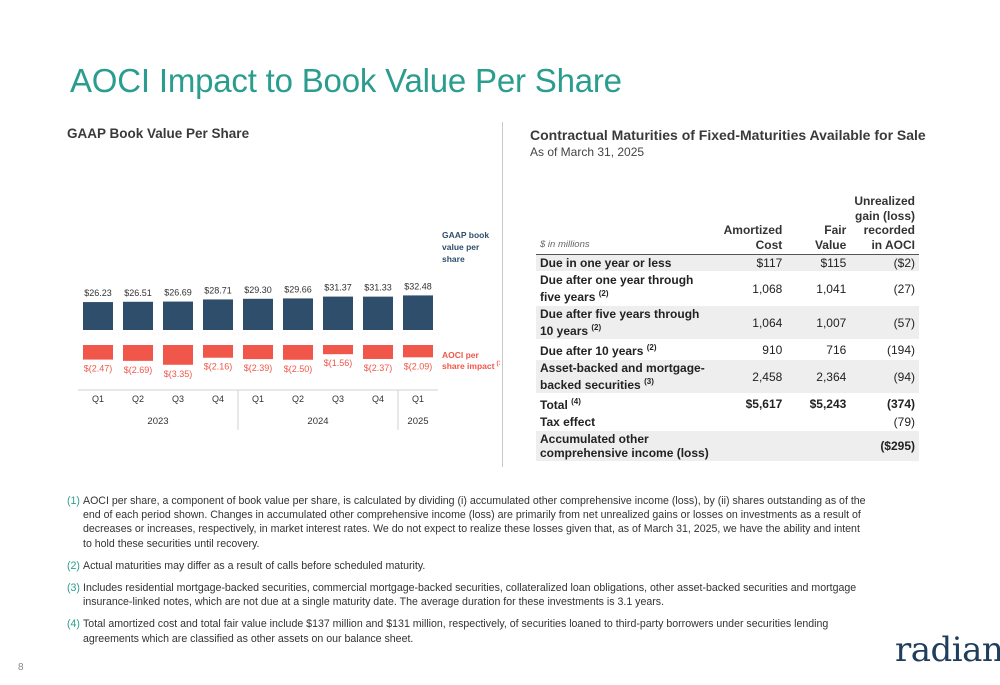 This screenshot has width=1000, height=685. Describe the element at coordinates (884, 349) in the screenshot. I see `cell-unrealized: (194)` at that location.